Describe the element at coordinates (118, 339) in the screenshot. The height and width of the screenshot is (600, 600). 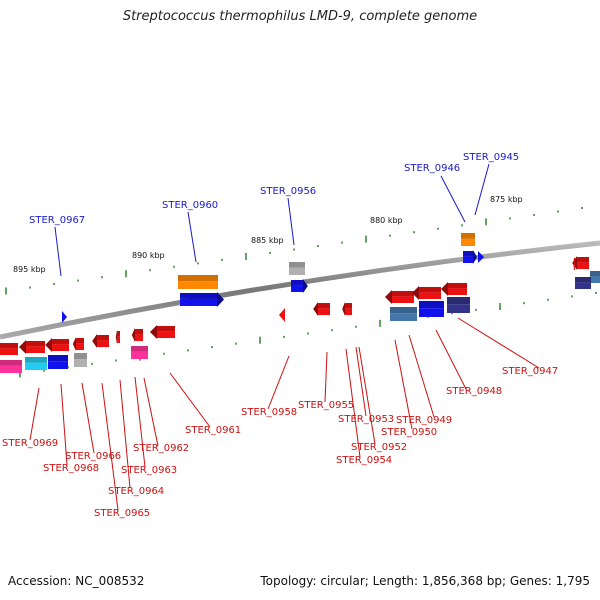
I see `gene-reverse-red-5-front` at that location.